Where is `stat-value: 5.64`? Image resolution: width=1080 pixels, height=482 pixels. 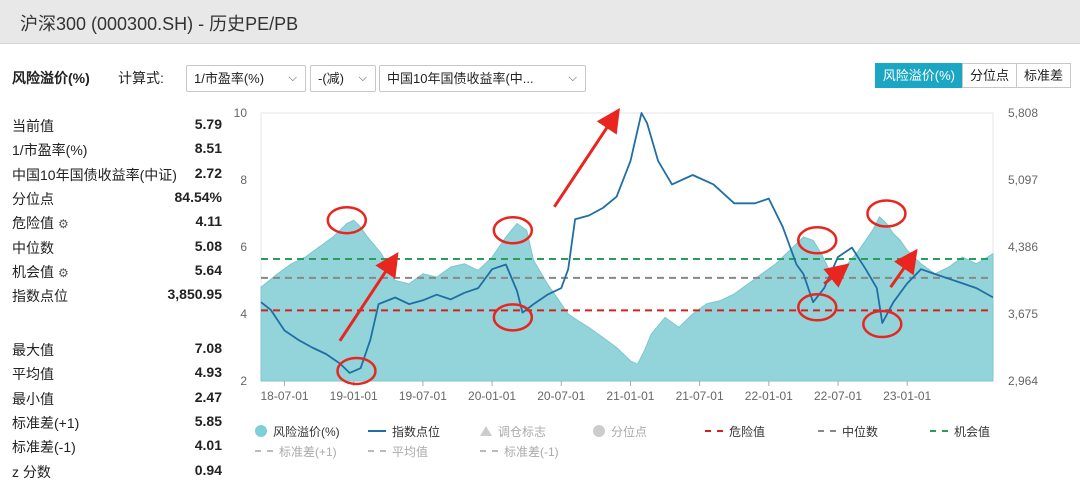
stat-value: 5.64 is located at coordinates (208, 269).